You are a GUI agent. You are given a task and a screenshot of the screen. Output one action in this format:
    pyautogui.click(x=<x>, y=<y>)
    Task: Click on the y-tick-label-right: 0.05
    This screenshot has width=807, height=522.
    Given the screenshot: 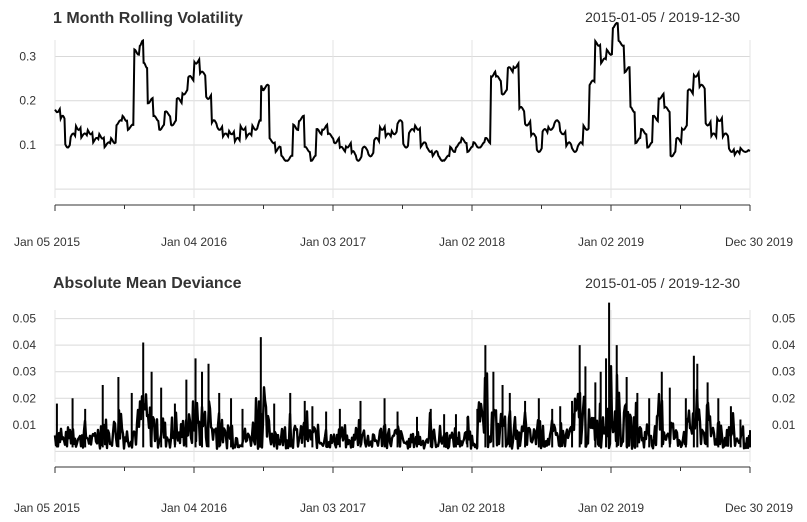 What is the action you would take?
    pyautogui.click(x=784, y=319)
    